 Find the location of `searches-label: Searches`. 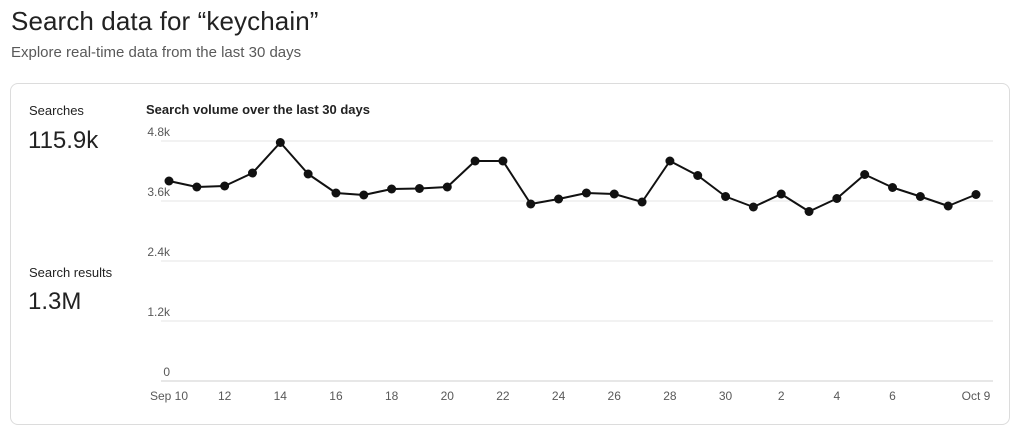

searches-label: Searches is located at coordinates (56, 110).